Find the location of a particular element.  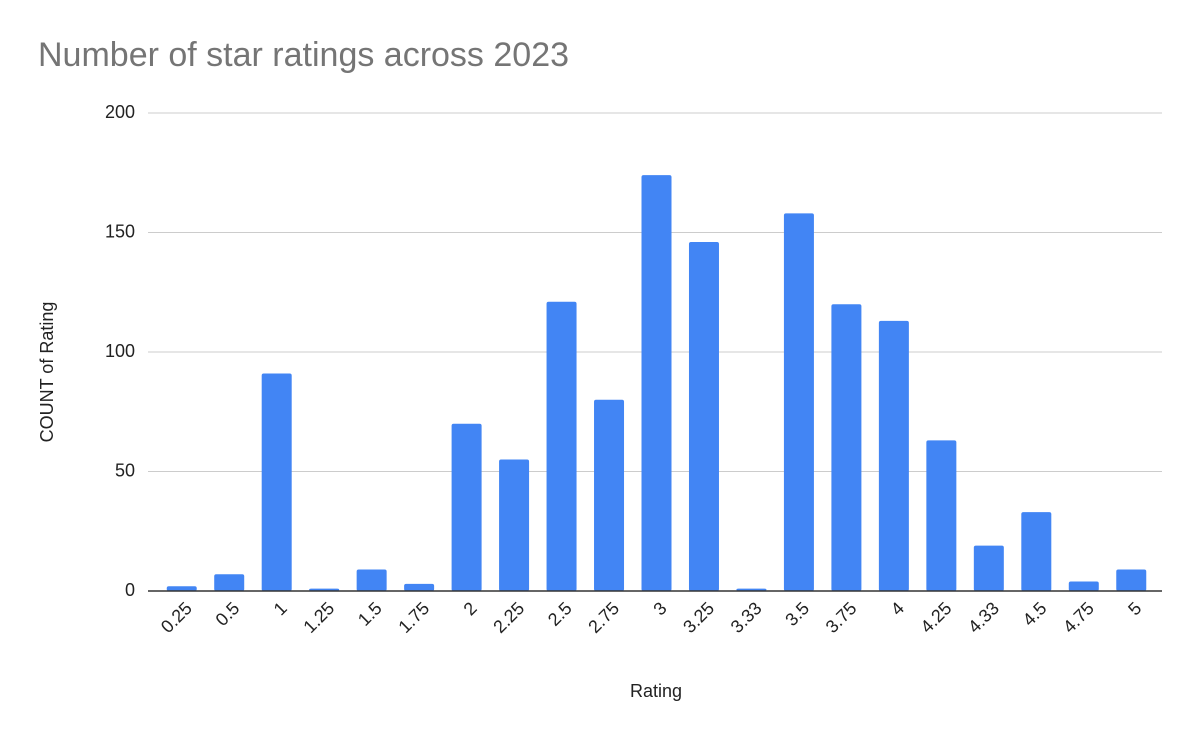

chart-title: Number of star ratings across 2023 is located at coordinates (303, 55).